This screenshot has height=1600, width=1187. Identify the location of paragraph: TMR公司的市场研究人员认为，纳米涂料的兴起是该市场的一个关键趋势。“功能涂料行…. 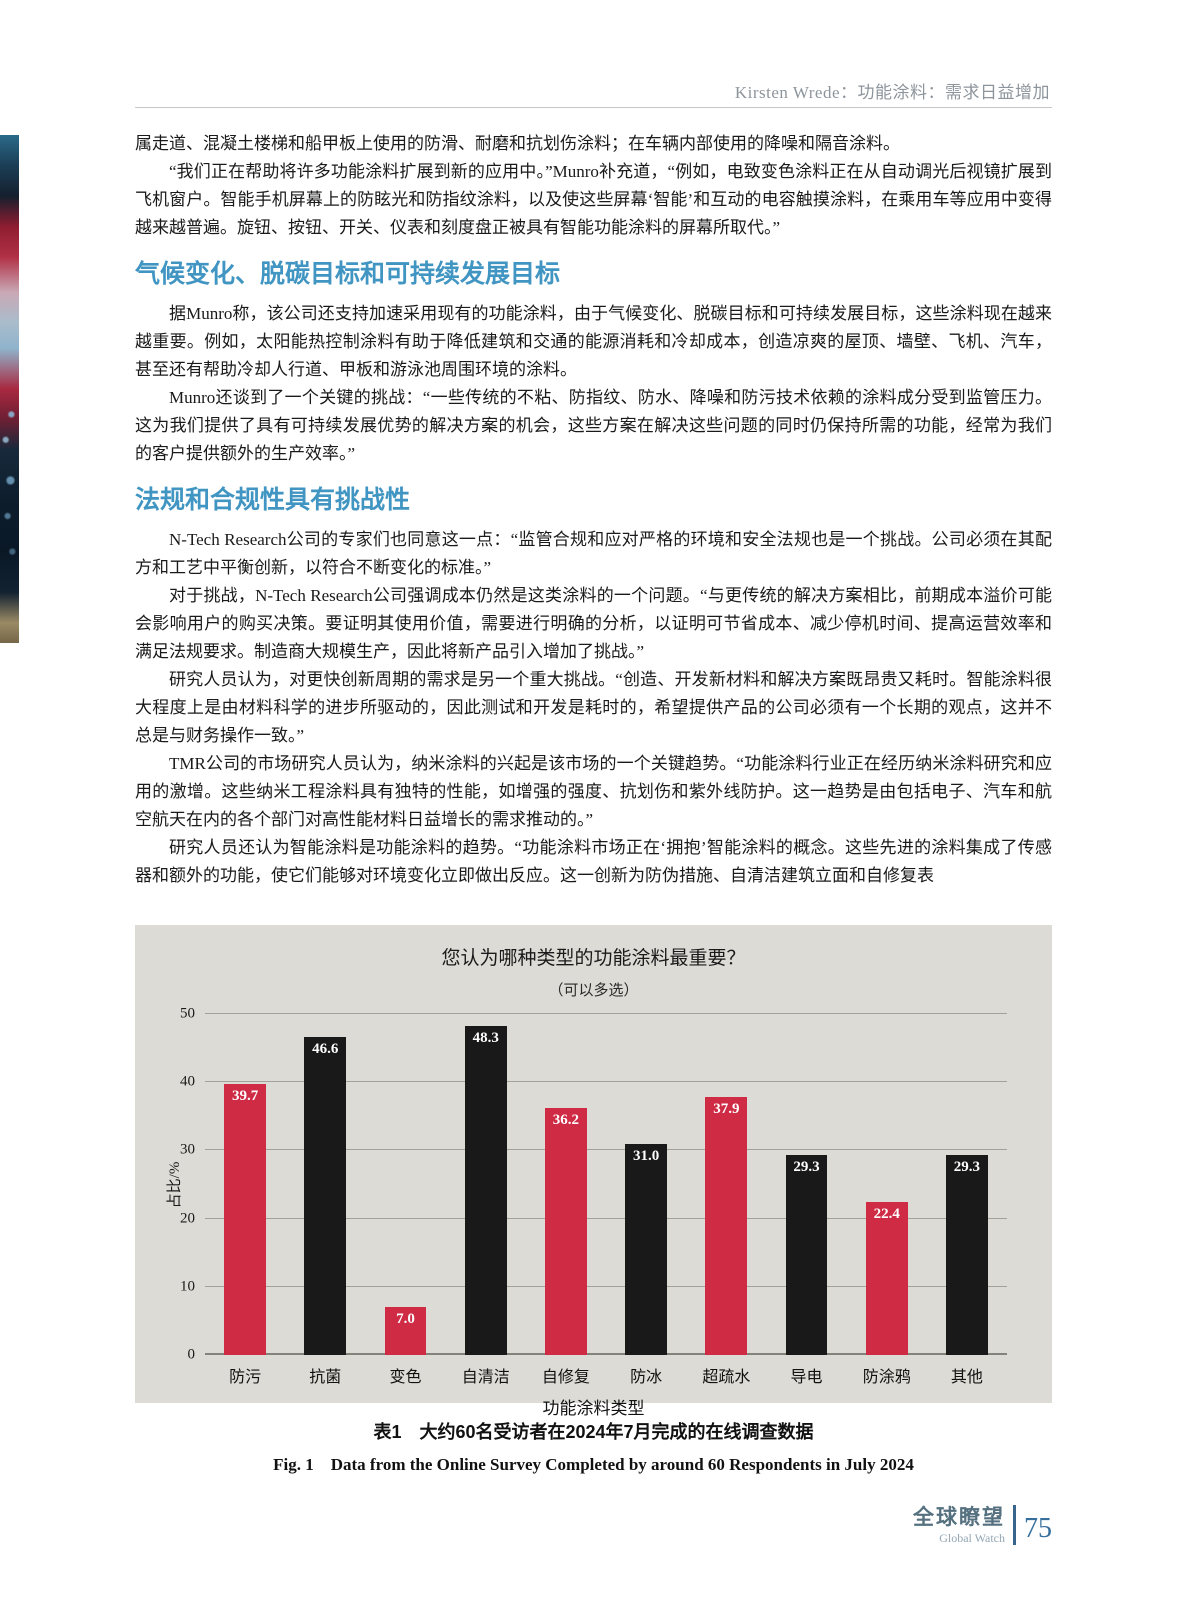
(593, 791).